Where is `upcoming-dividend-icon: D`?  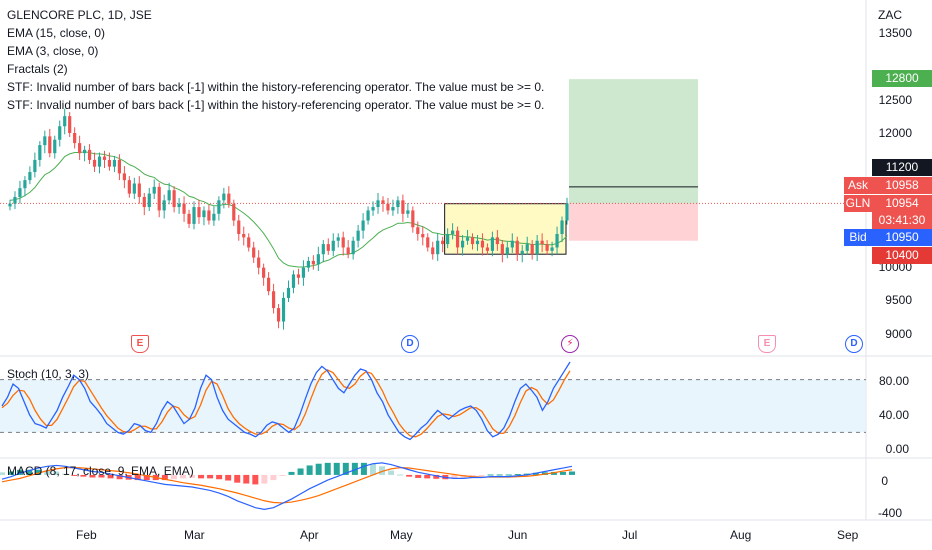 upcoming-dividend-icon: D is located at coordinates (854, 344).